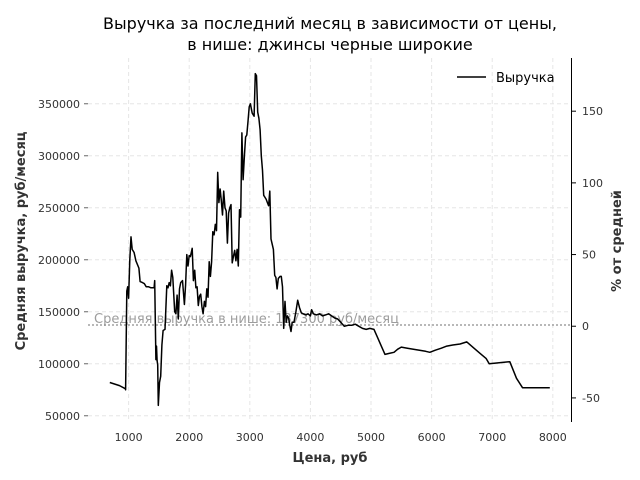 The width and height of the screenshot is (640, 480). What do you see at coordinates (592, 183) in the screenshot?
I see `y2-tick-label-100: 100` at bounding box center [592, 183].